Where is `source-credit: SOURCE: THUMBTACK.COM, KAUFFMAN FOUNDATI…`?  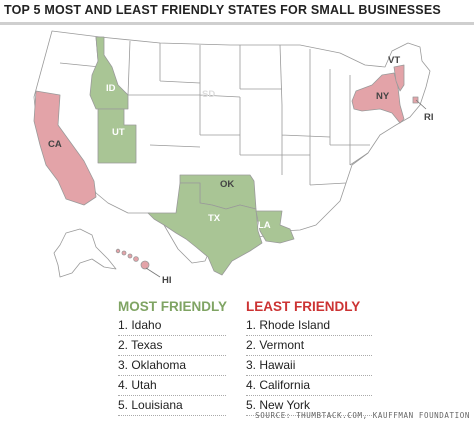
source-credit: SOURCE: THUMBTACK.COM, KAUFFMAN FOUNDATI… is located at coordinates (362, 415).